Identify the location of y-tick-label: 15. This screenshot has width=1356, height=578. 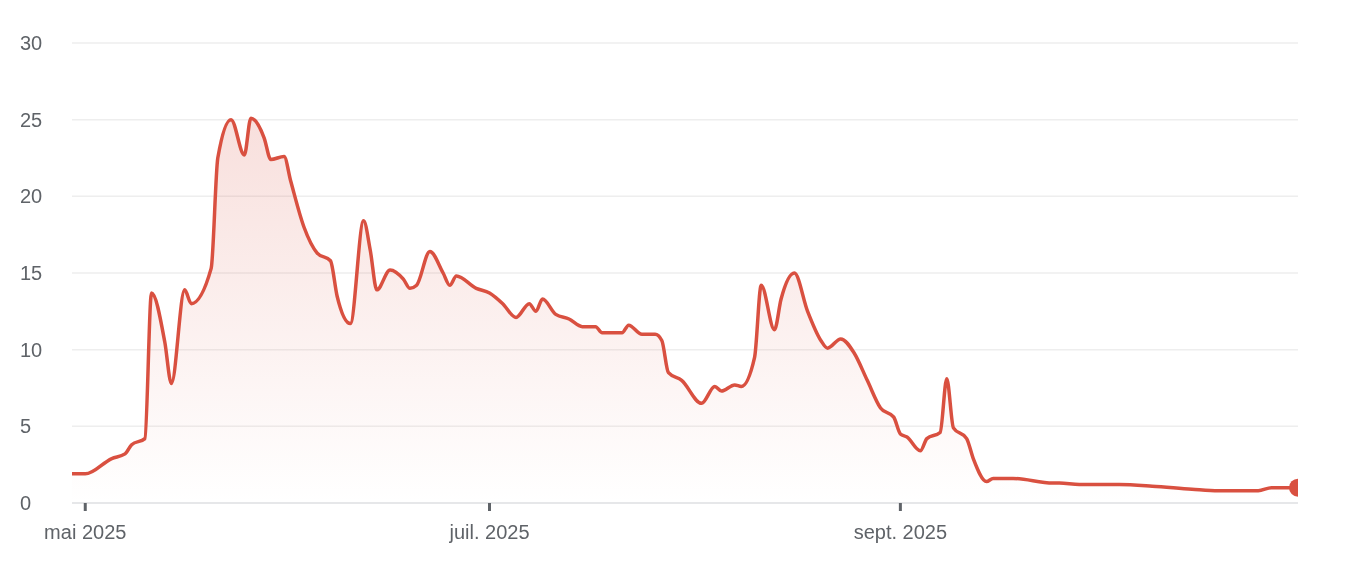
(31, 273).